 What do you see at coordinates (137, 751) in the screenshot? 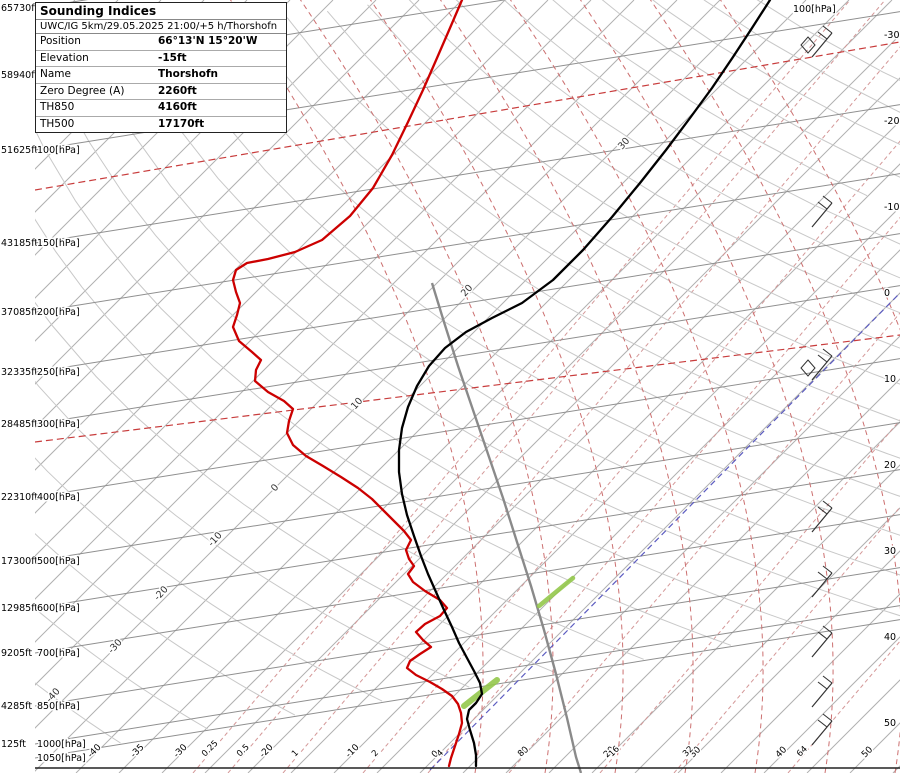
I see `isotherm-bottom-label: -35` at bounding box center [137, 751].